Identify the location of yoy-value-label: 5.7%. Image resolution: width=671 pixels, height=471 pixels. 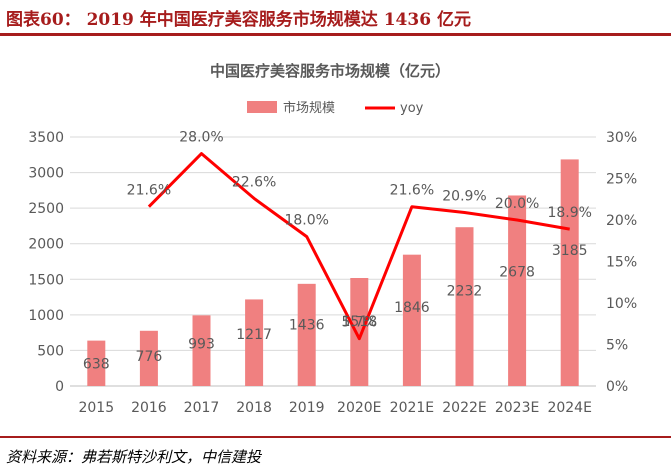
(360, 323).